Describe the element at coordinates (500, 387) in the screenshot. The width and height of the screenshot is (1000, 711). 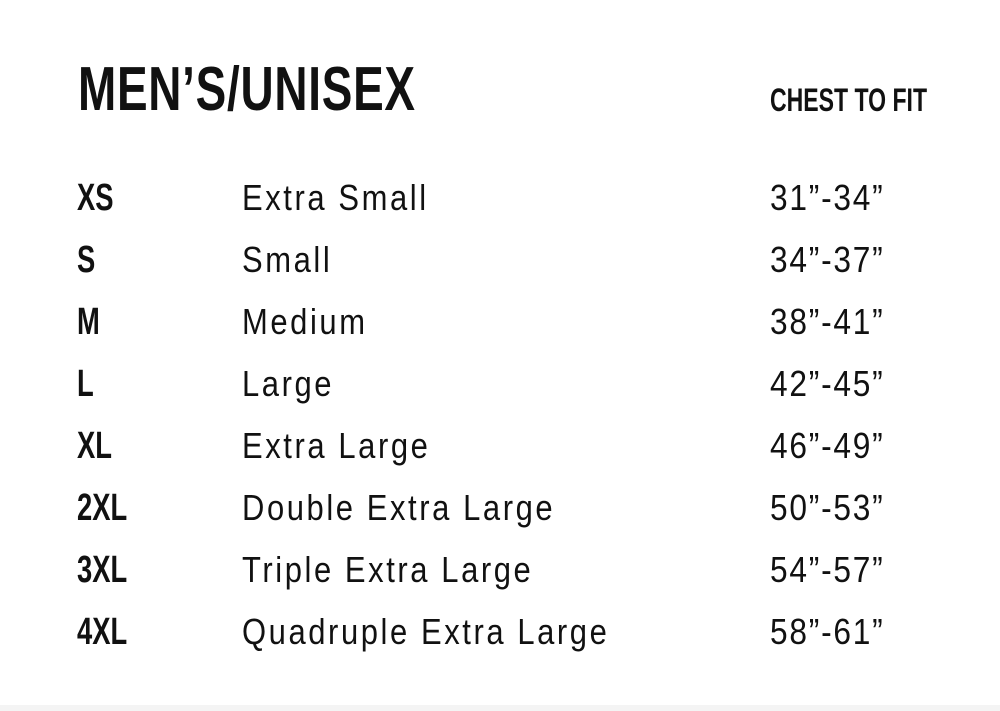
I see `size-row: L Large 42”-45”` at that location.